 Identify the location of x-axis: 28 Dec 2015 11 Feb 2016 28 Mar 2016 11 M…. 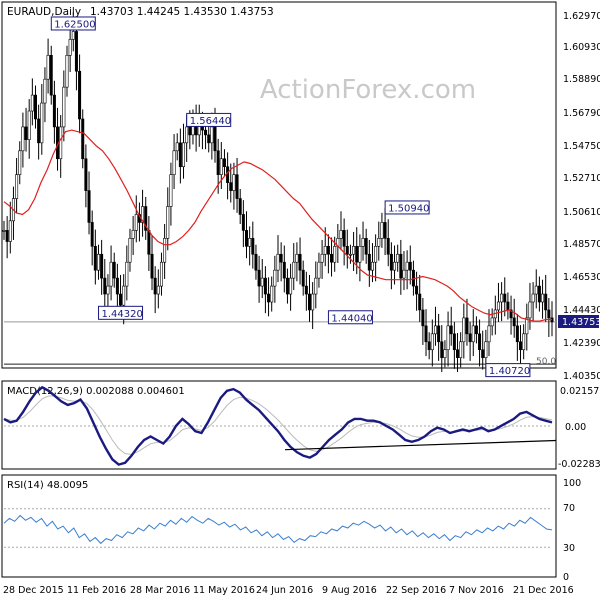
(288, 590).